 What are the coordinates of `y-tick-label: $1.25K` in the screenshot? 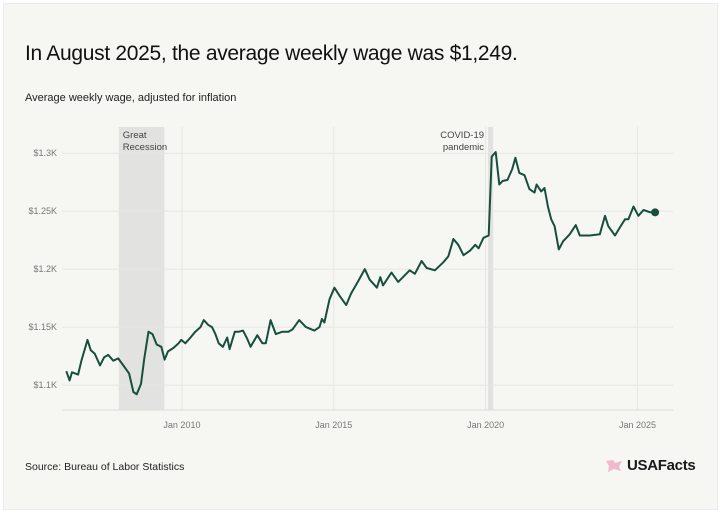 It's located at (42, 211).